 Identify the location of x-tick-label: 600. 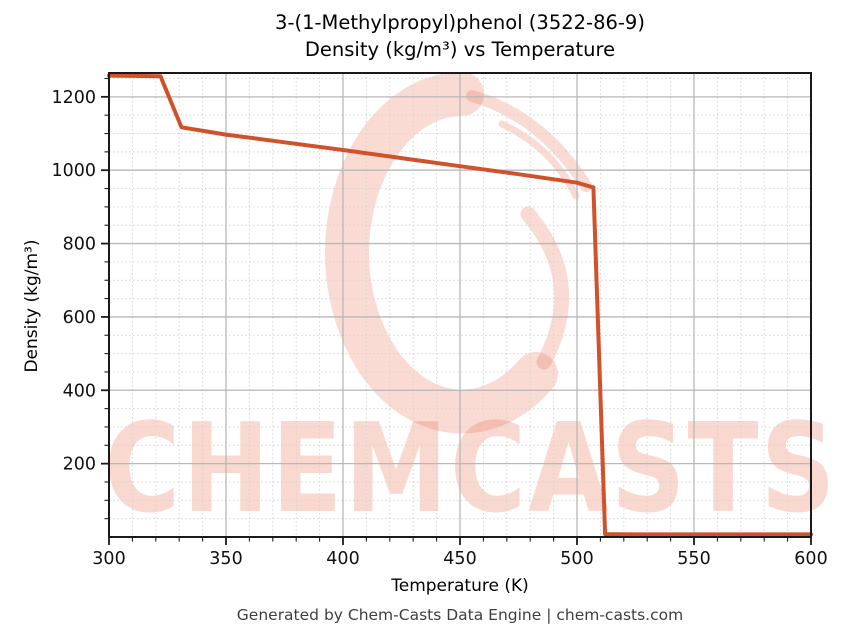
(810, 559).